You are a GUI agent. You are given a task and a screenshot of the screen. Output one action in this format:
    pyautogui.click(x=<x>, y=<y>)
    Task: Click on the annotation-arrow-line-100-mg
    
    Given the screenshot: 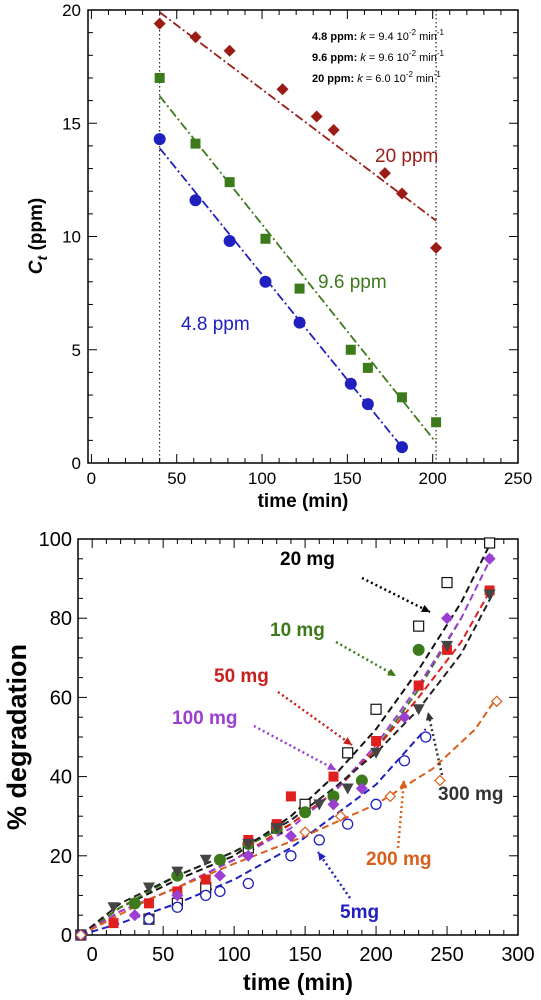 What is the action you would take?
    pyautogui.click(x=295, y=748)
    